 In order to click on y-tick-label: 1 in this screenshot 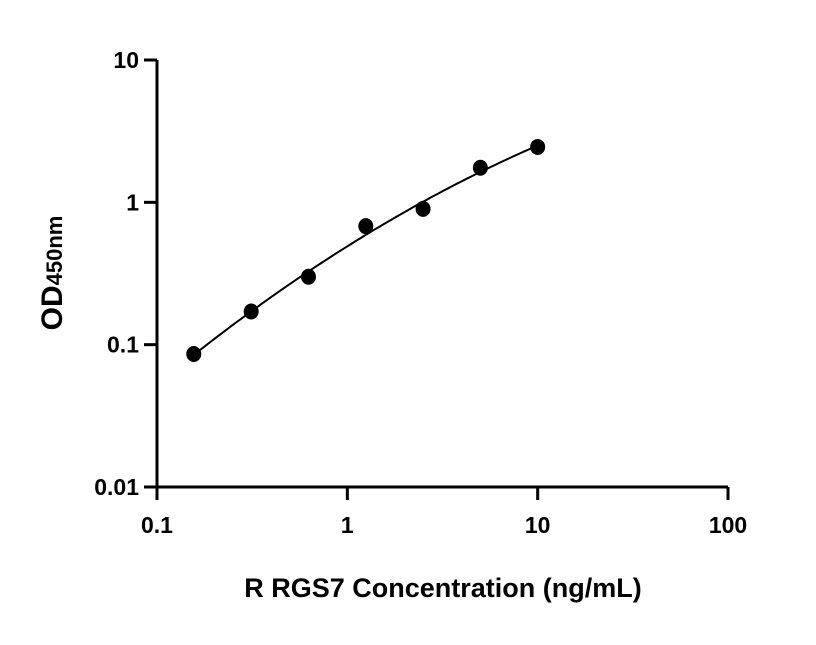, I will do `click(132, 202)`.